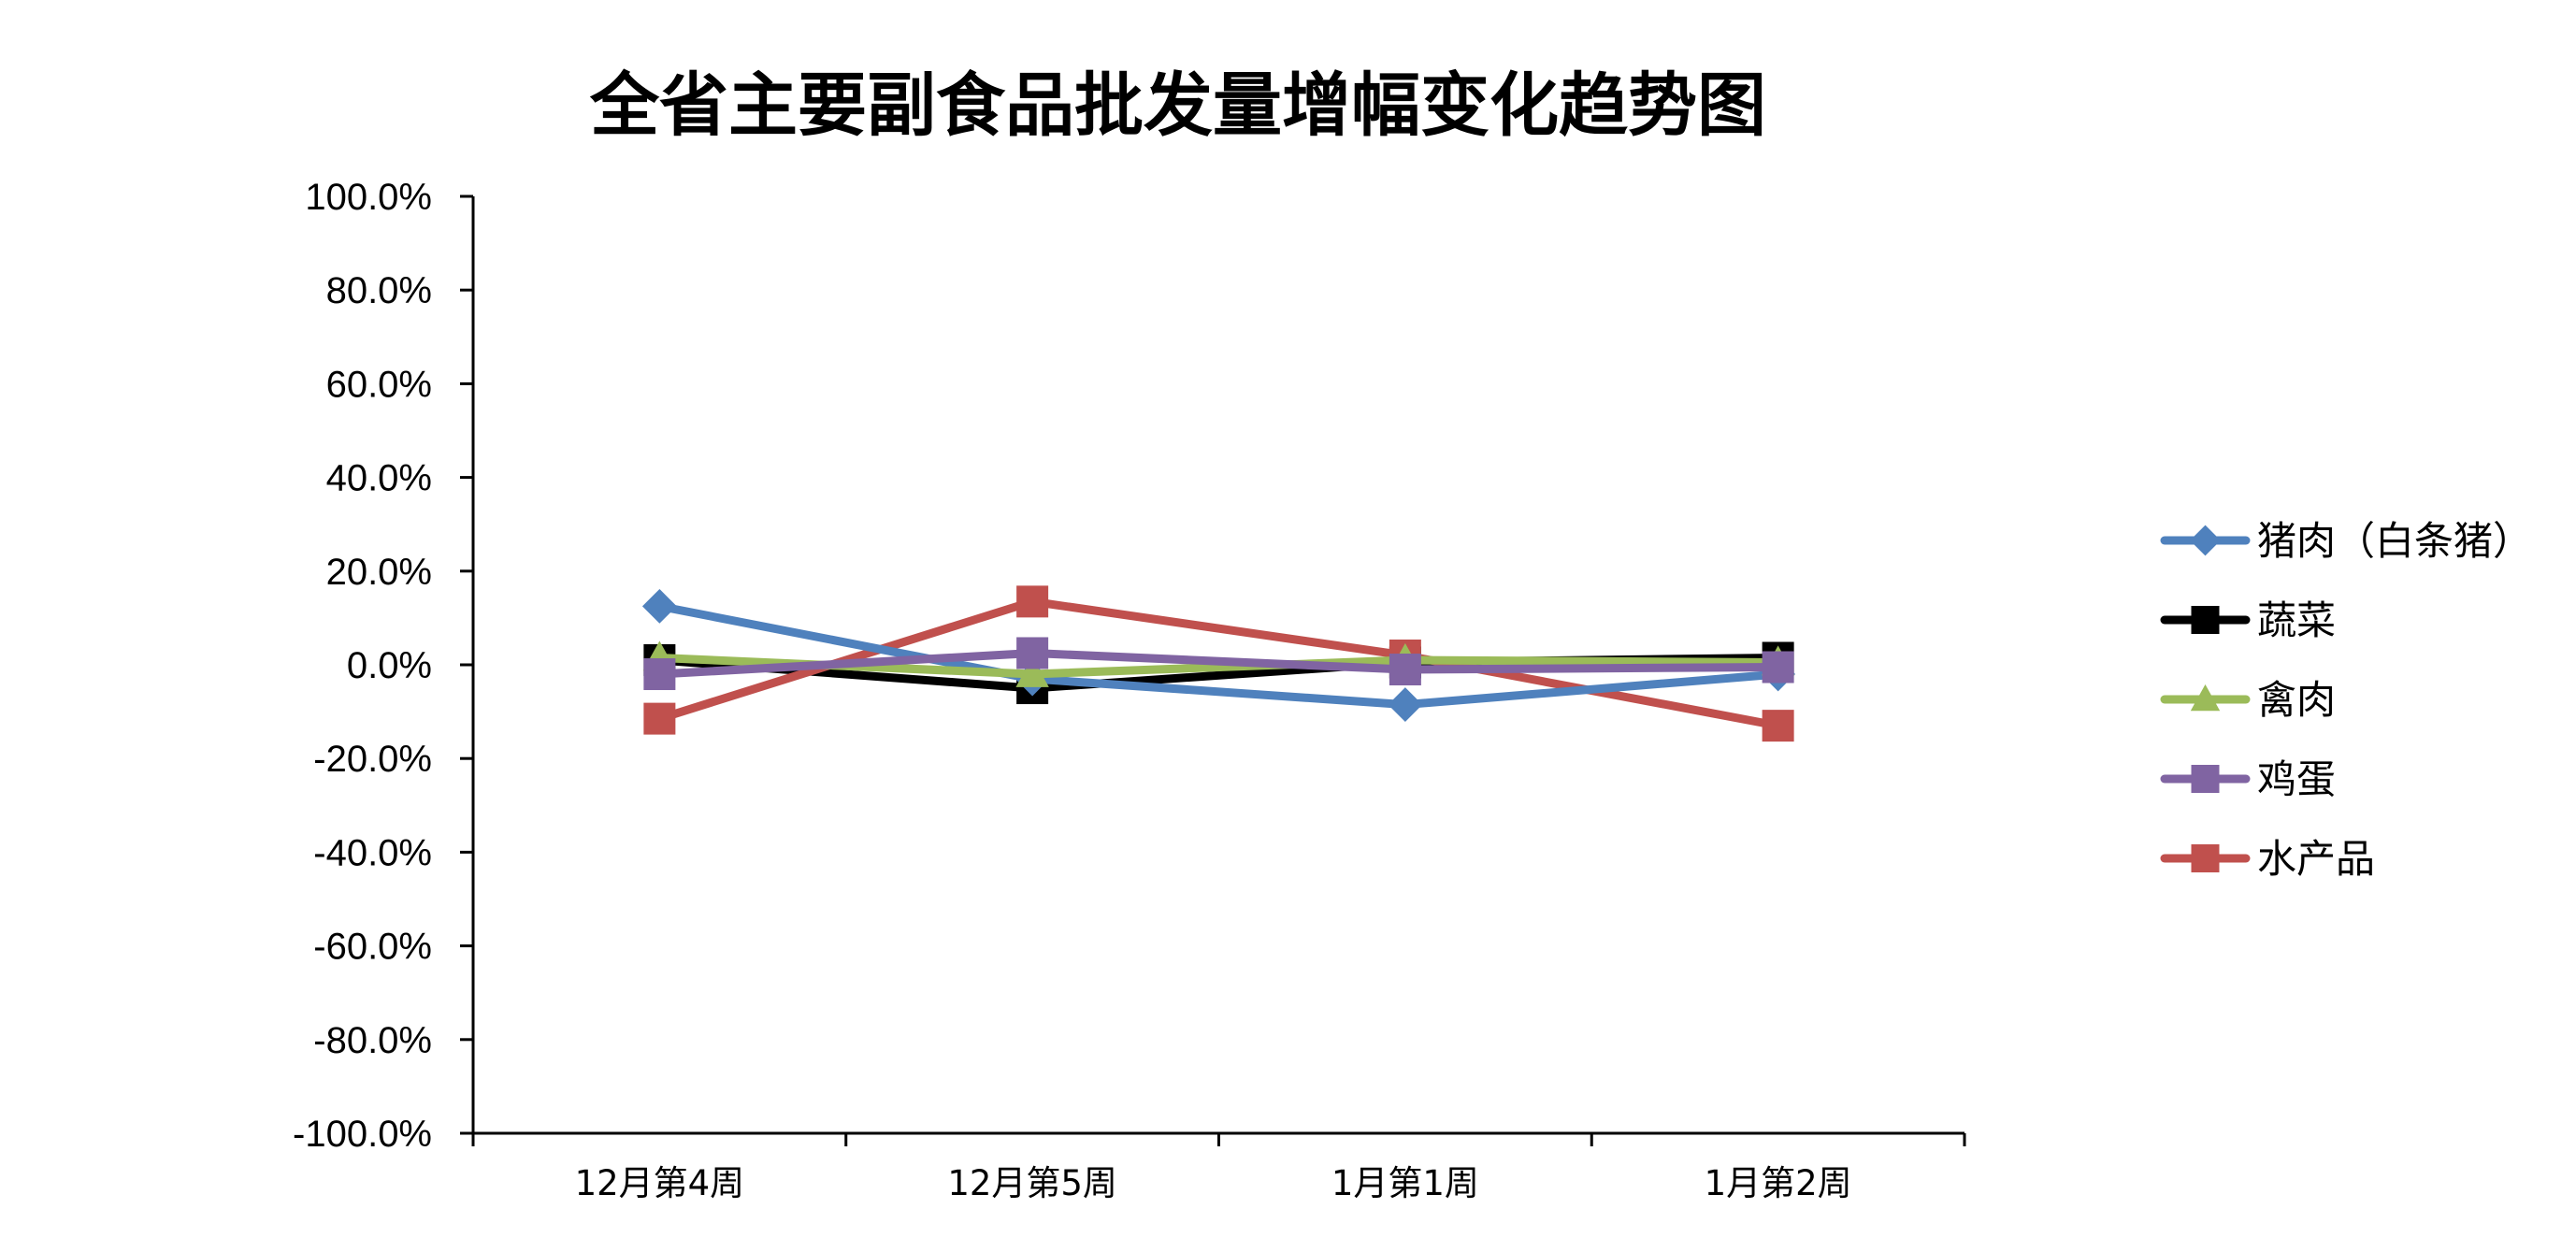  Describe the element at coordinates (372, 759) in the screenshot. I see `y-tick-label: -20.0%` at that location.